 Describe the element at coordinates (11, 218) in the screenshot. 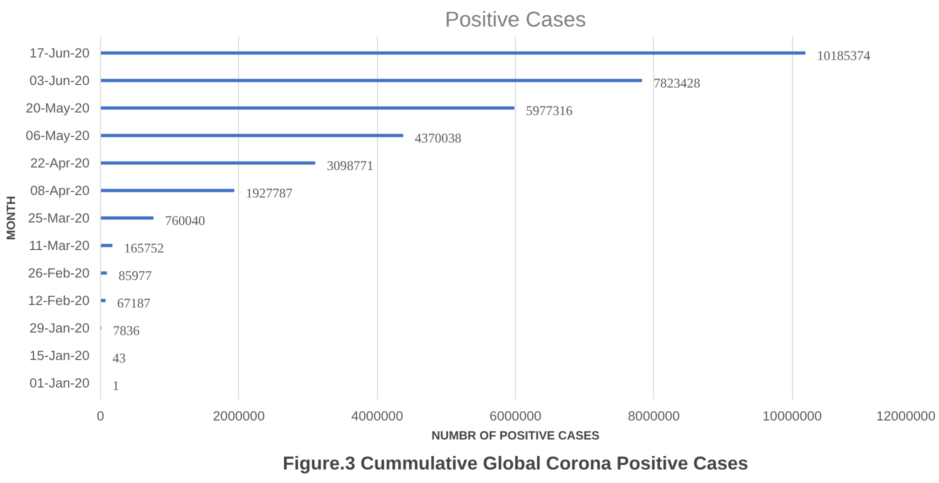

I see `y-axis-title: MONTH` at that location.